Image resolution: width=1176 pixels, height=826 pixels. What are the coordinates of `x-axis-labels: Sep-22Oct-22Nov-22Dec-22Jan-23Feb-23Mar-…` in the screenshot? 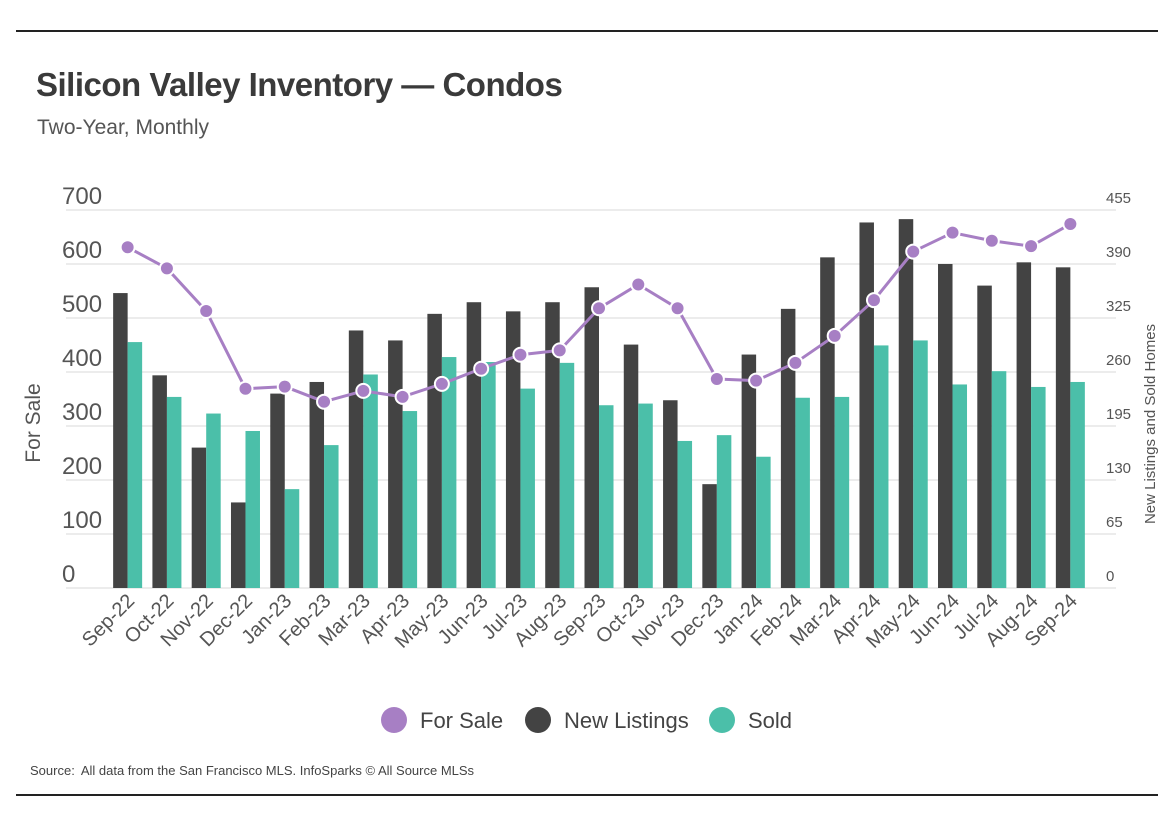 It's located at (580, 621).